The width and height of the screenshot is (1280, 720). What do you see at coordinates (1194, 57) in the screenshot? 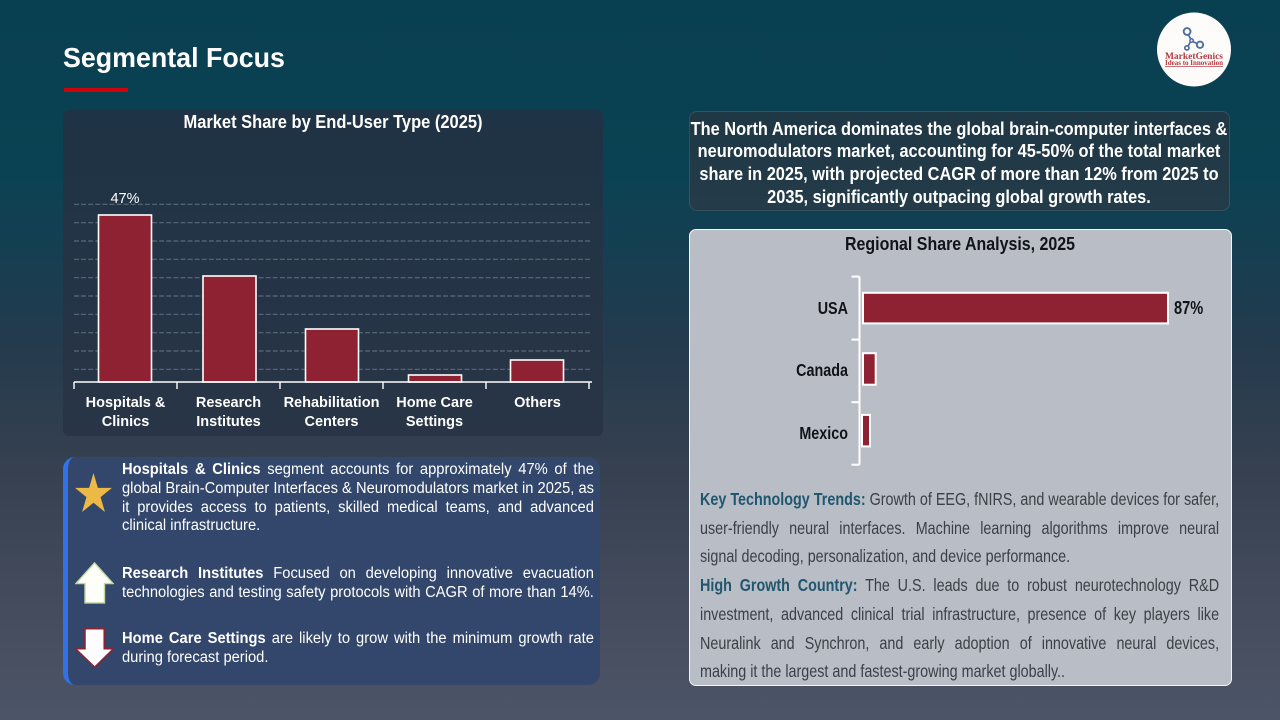
I see `svg-text: MarketGenics` at bounding box center [1194, 57].